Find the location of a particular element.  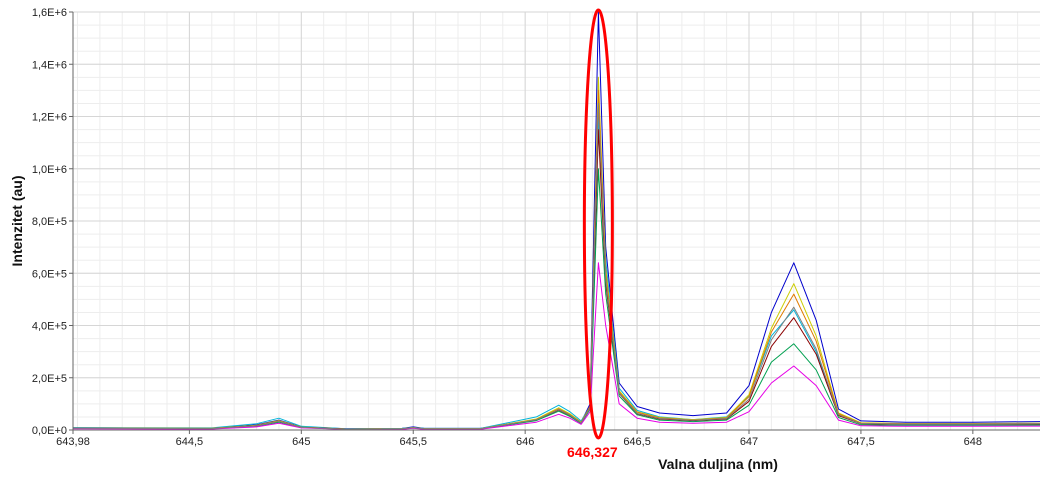

y-tick-label: 1,4E+6 is located at coordinates (49, 65).